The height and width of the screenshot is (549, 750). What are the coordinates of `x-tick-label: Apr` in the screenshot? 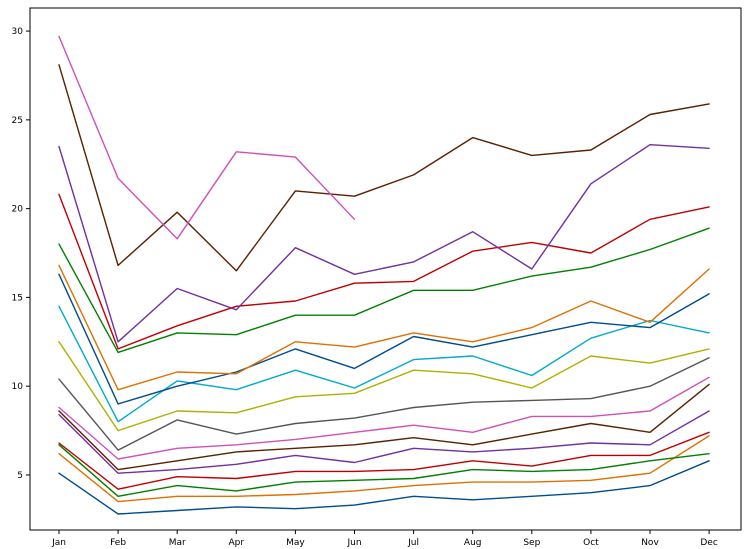 It's located at (237, 543).